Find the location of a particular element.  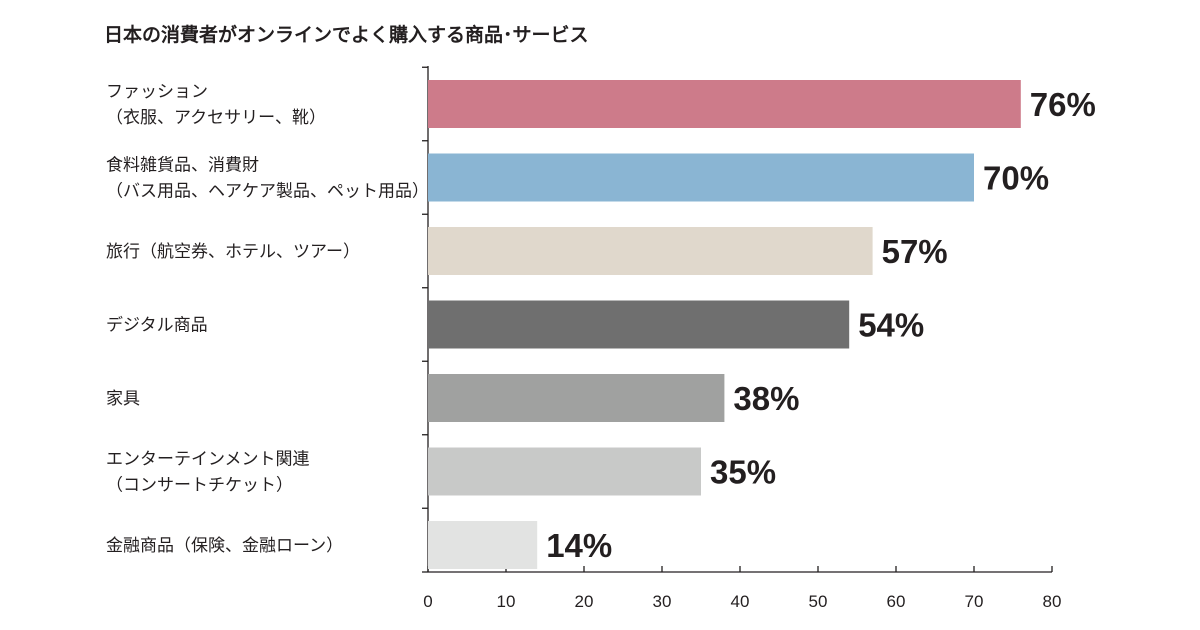

x-tick-label: 0 is located at coordinates (427, 601).